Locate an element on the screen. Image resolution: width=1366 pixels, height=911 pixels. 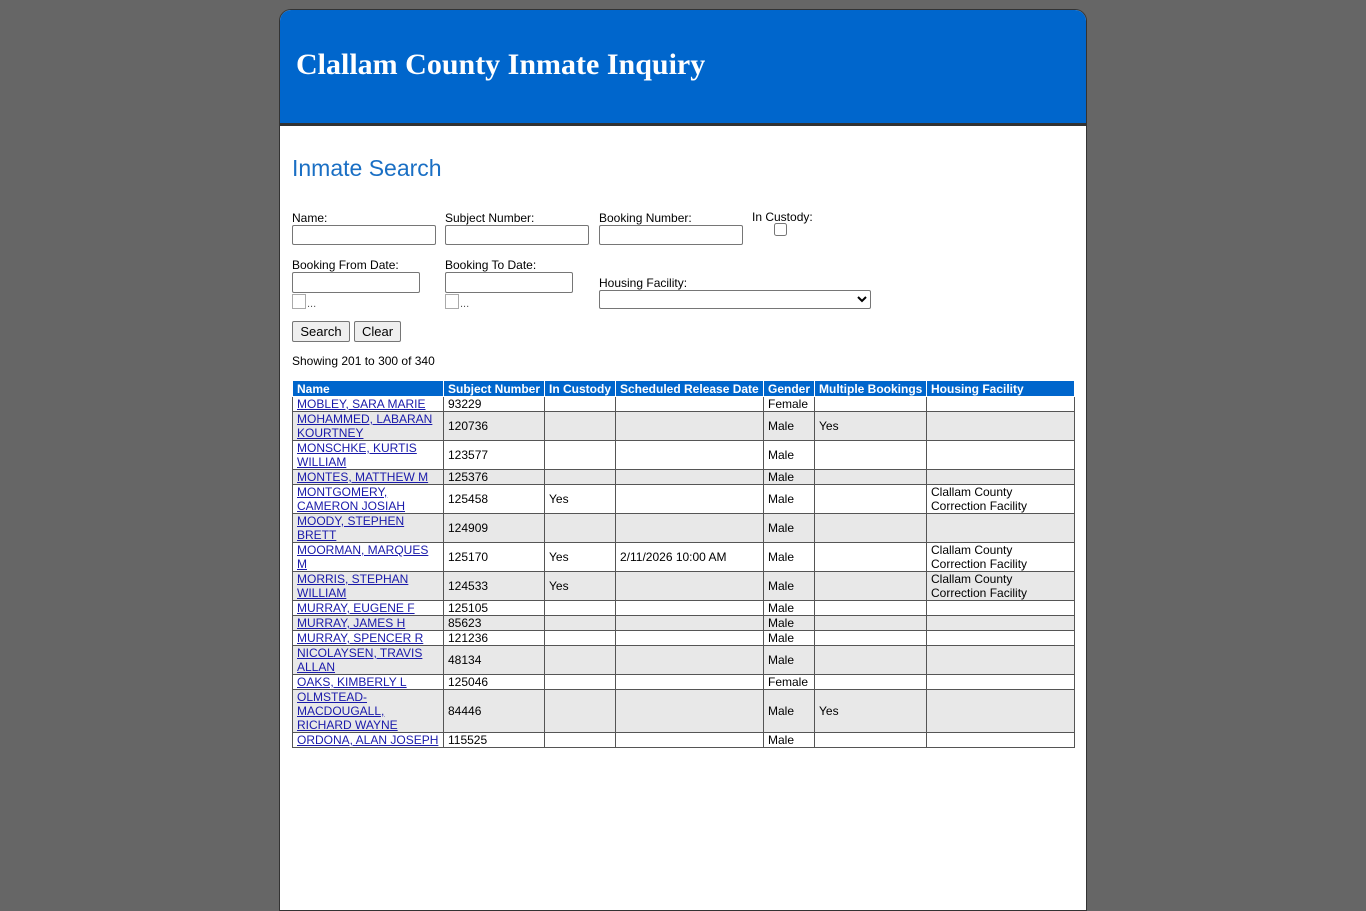
inmate-link: MURRAY, SPENCER R is located at coordinates (360, 638).